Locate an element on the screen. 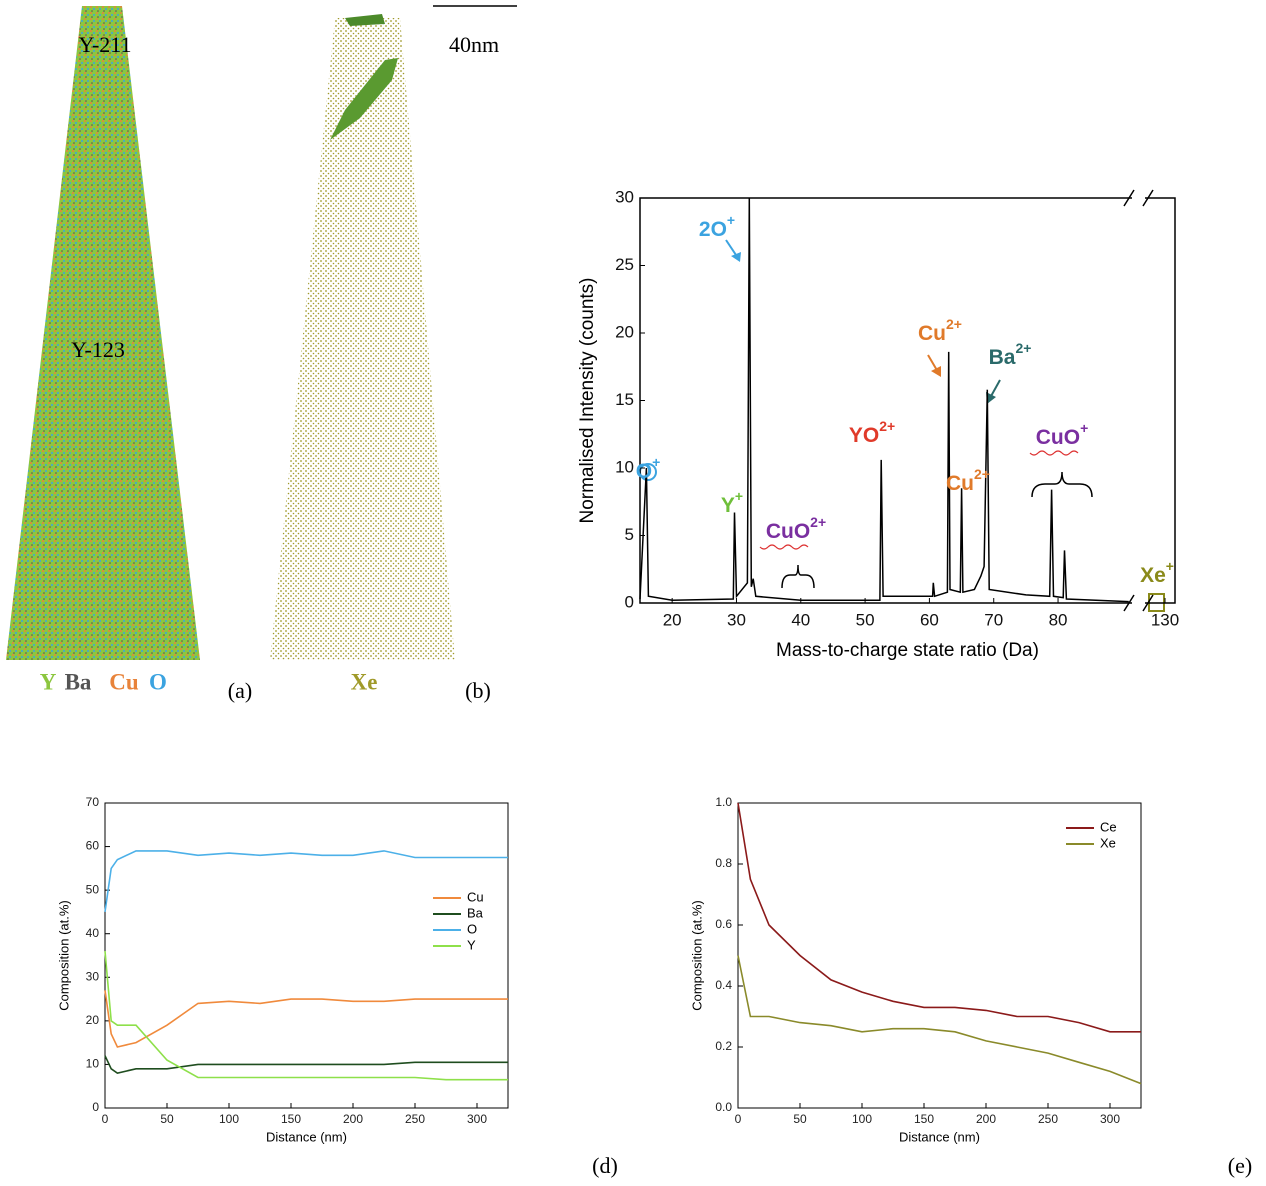 This screenshot has width=1266, height=1186. legend-entry: O is located at coordinates (158, 681).